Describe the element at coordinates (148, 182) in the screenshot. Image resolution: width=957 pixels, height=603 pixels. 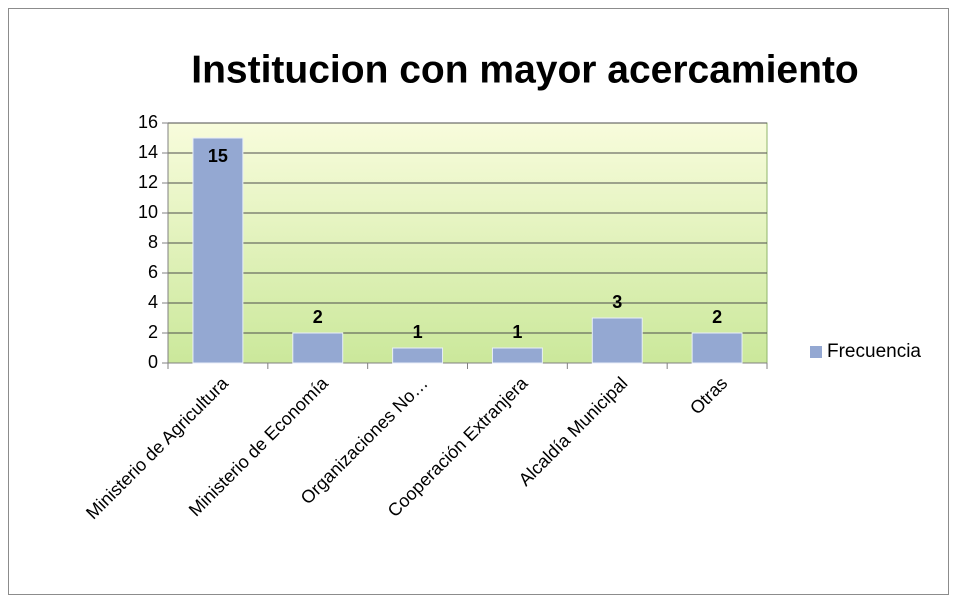
I see `y-tick-label: 12` at that location.